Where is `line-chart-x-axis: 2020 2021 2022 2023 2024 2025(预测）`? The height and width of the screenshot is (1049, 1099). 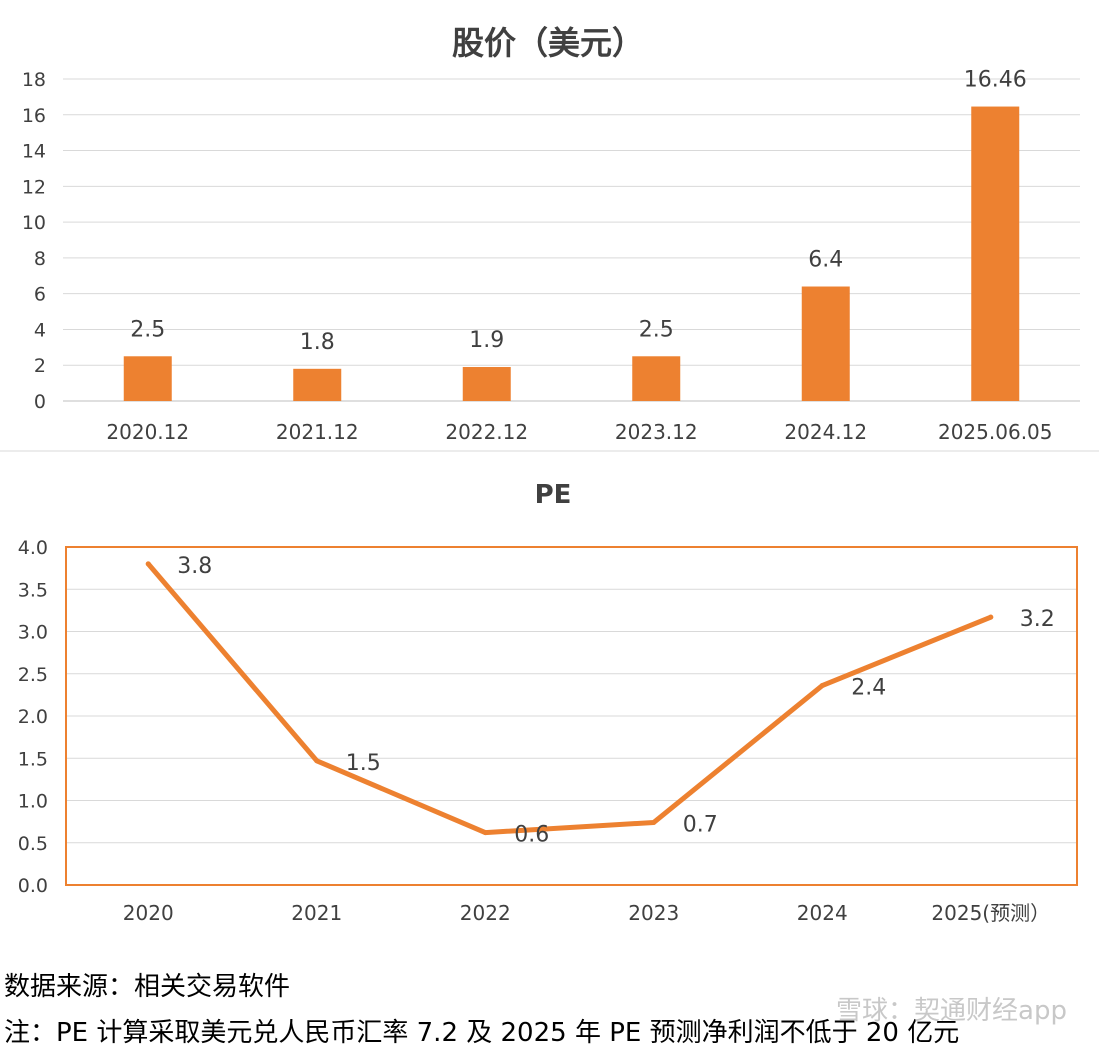 line-chart-x-axis: 2020 2021 2022 2023 2024 2025(预测） is located at coordinates (586, 913).